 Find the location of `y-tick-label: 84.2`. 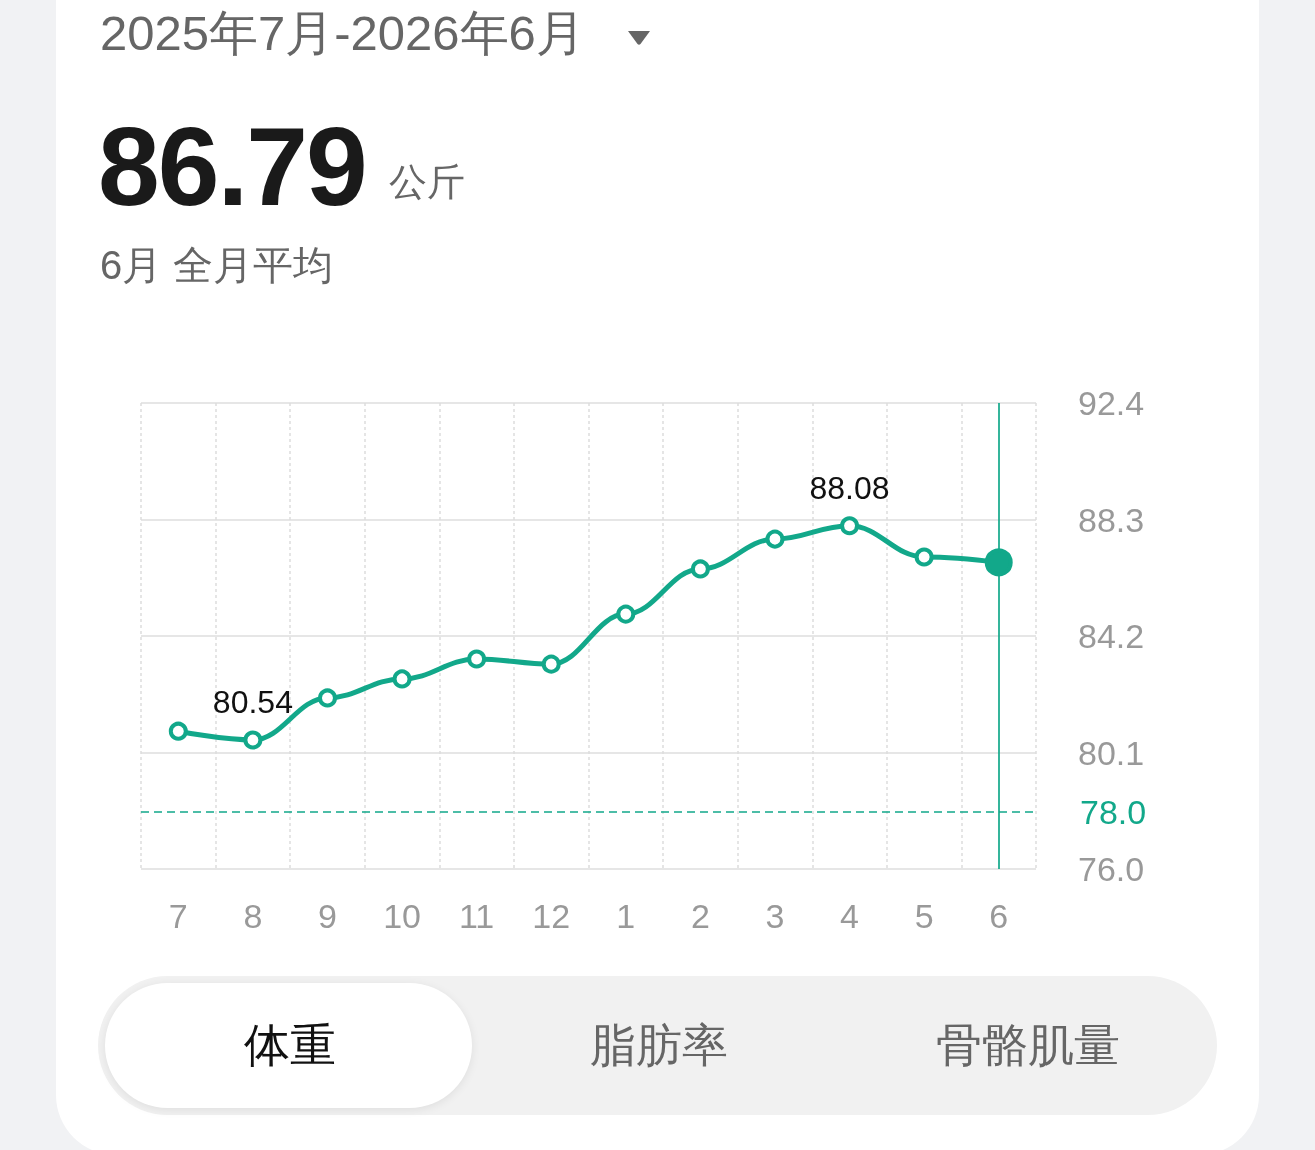

y-tick-label: 84.2 is located at coordinates (1111, 636).